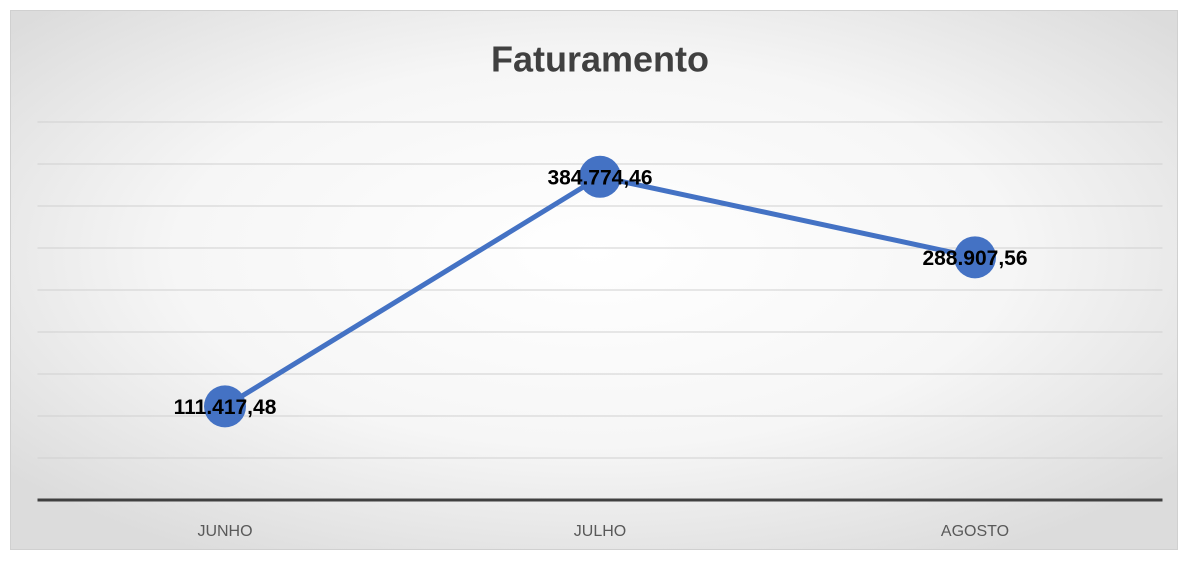  Describe the element at coordinates (600, 531) in the screenshot. I see `x-tick-label: JULHO` at that location.